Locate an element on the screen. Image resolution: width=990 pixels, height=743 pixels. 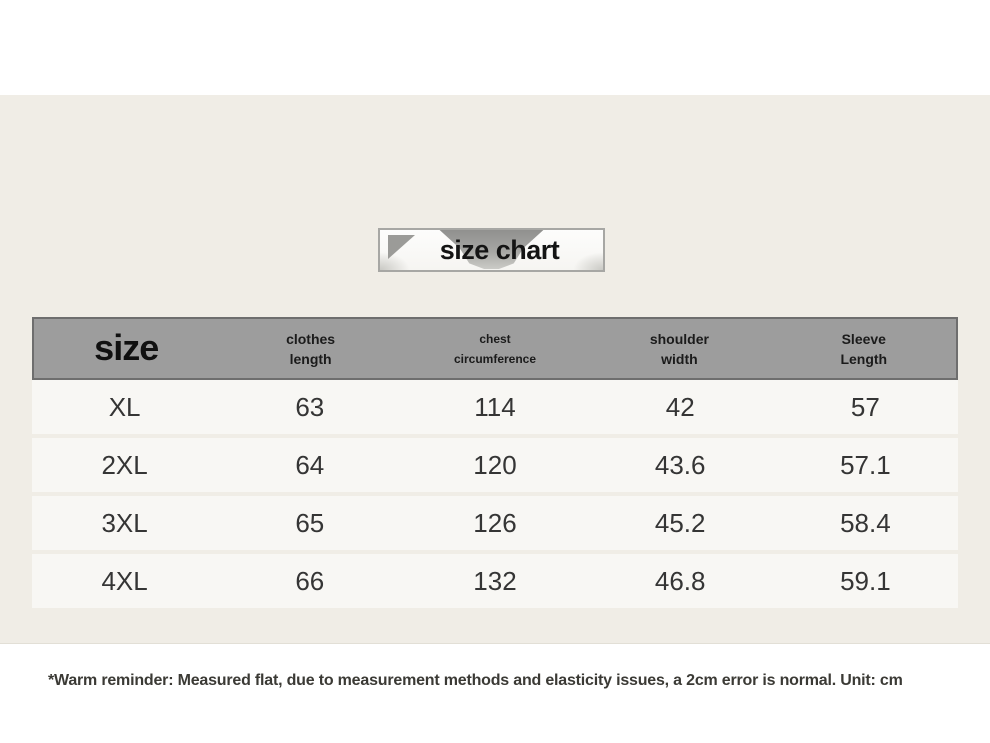
table-row-xl: XL 63 114 42 57 is located at coordinates (495, 407).